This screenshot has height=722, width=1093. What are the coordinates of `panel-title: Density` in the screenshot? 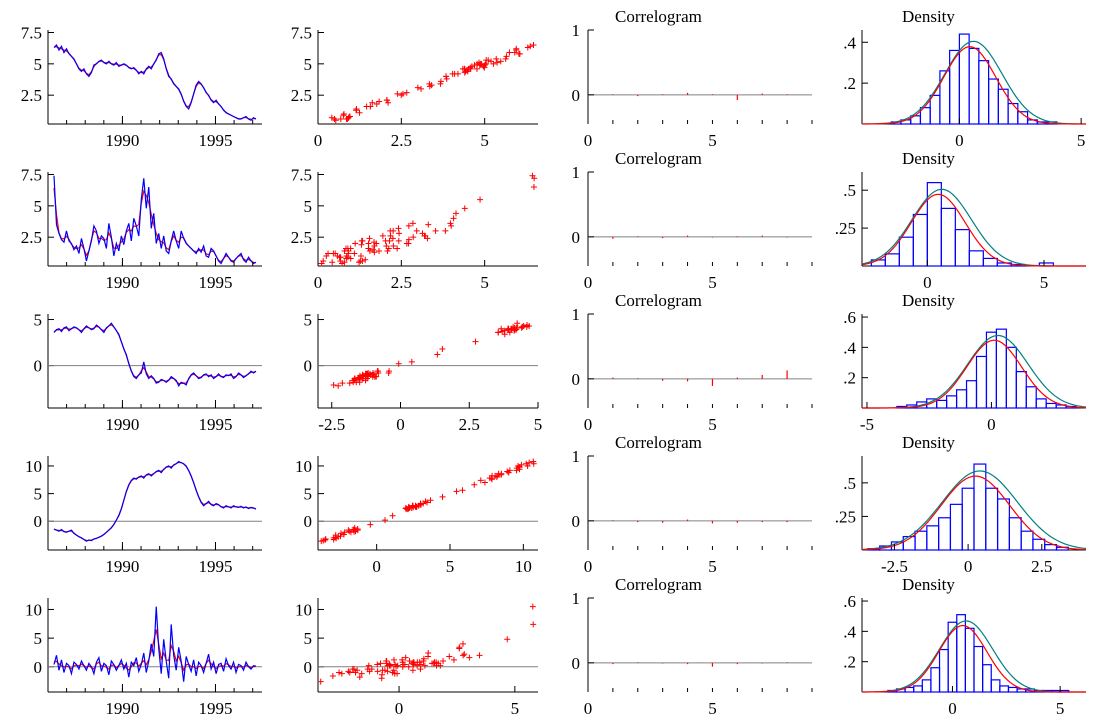 It's located at (928, 158).